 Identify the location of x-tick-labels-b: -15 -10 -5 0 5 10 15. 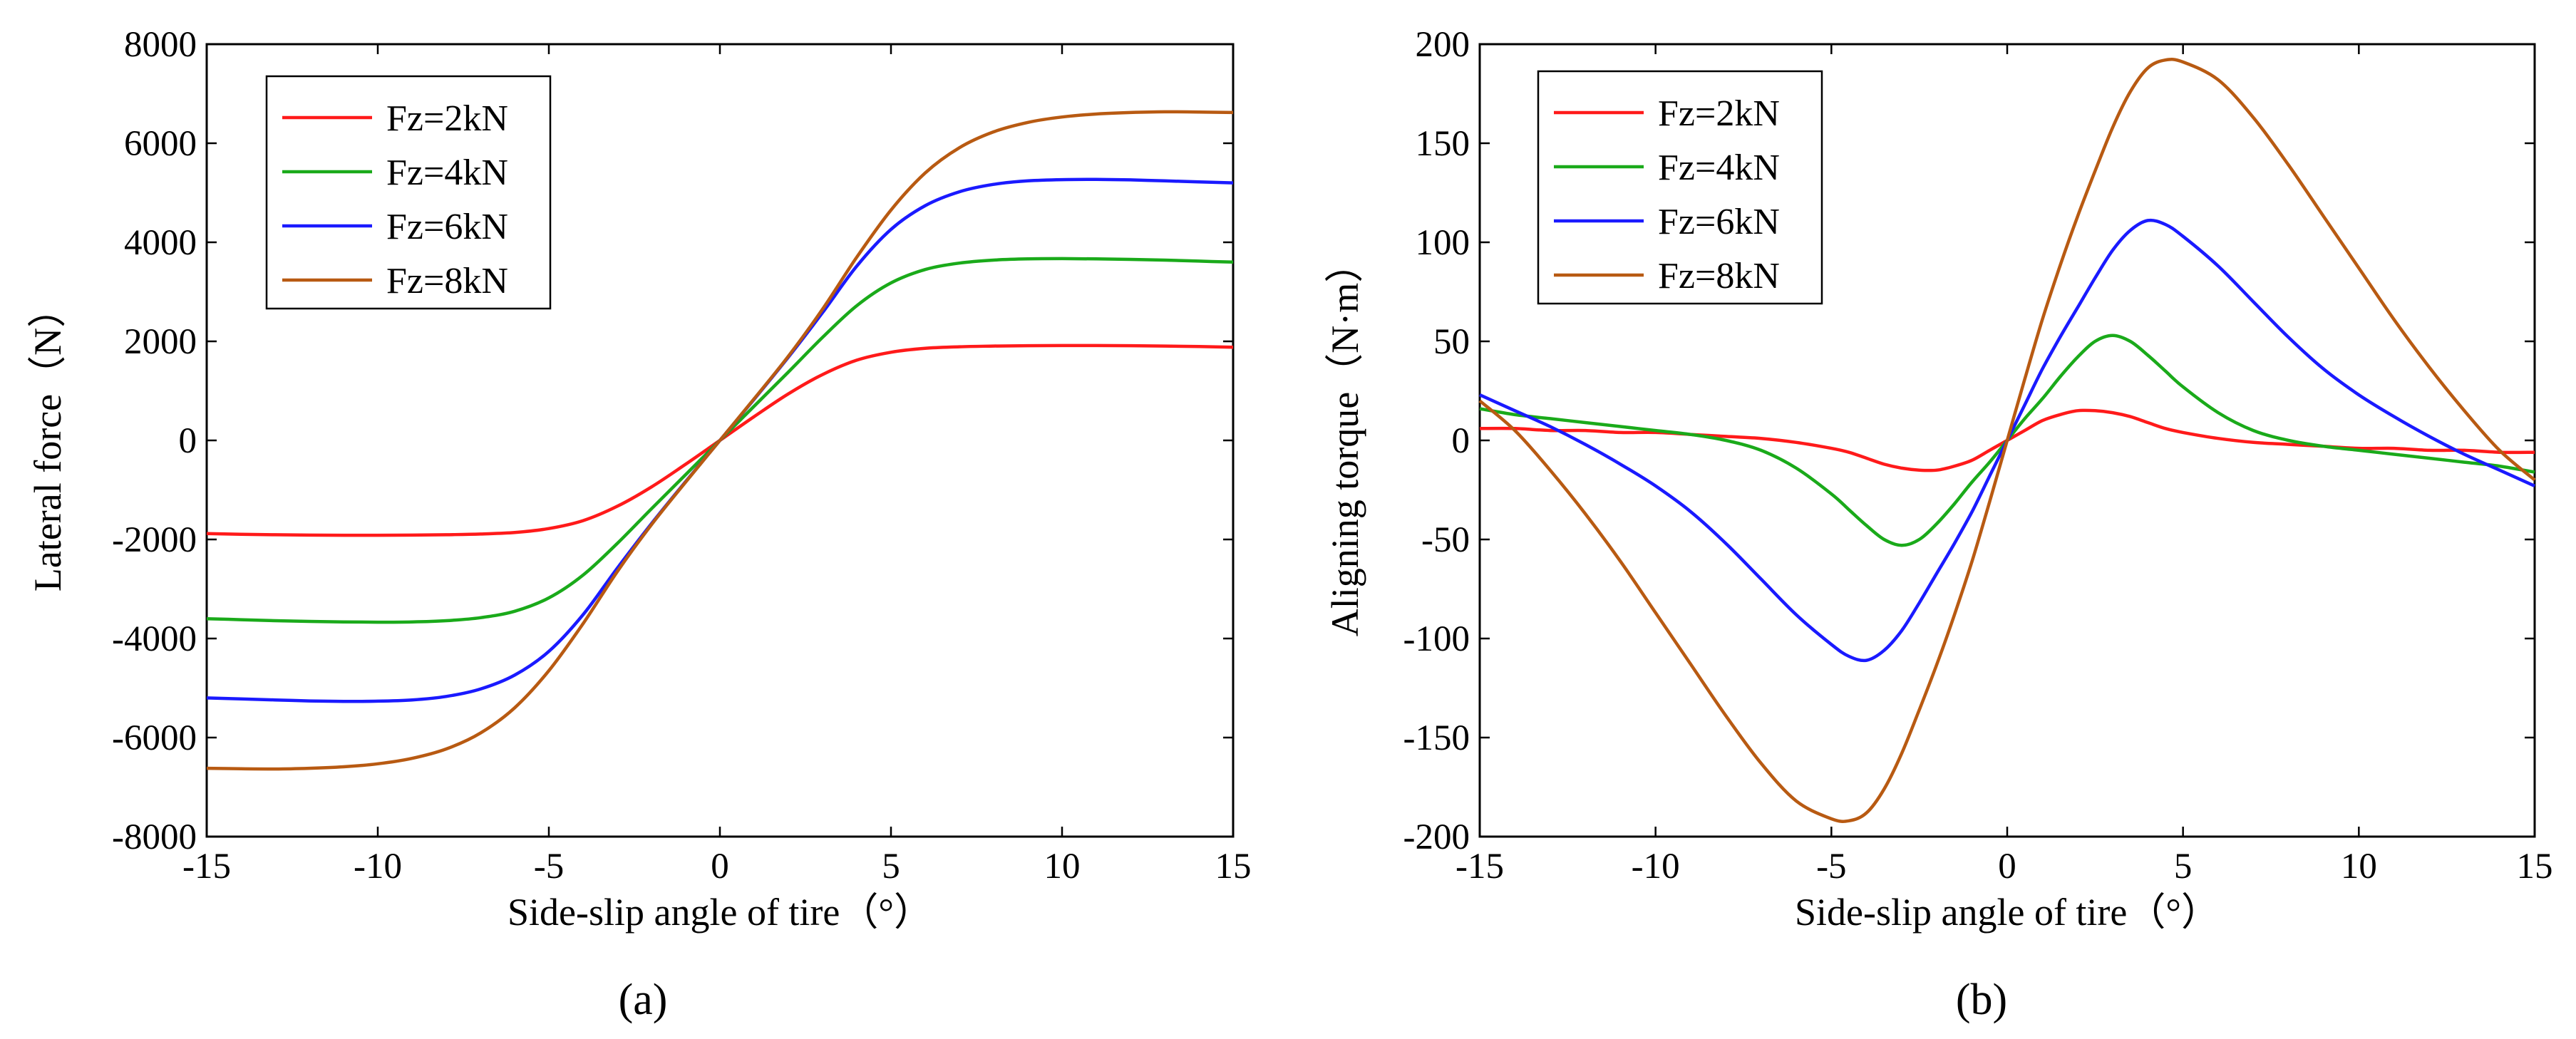
(2004, 866).